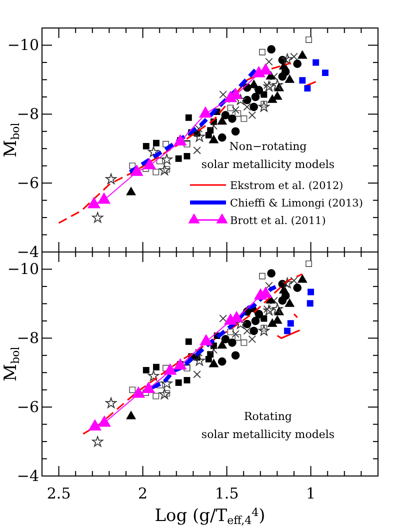 The image size is (399, 531). Describe the element at coordinates (268, 146) in the screenshot. I see `annotation: Non−rotating` at that location.